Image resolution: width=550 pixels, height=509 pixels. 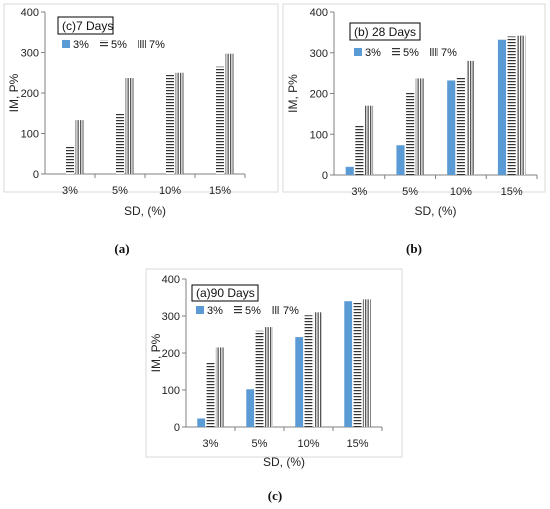 I want to click on chart-title: (b) 28 Days, so click(x=385, y=32).